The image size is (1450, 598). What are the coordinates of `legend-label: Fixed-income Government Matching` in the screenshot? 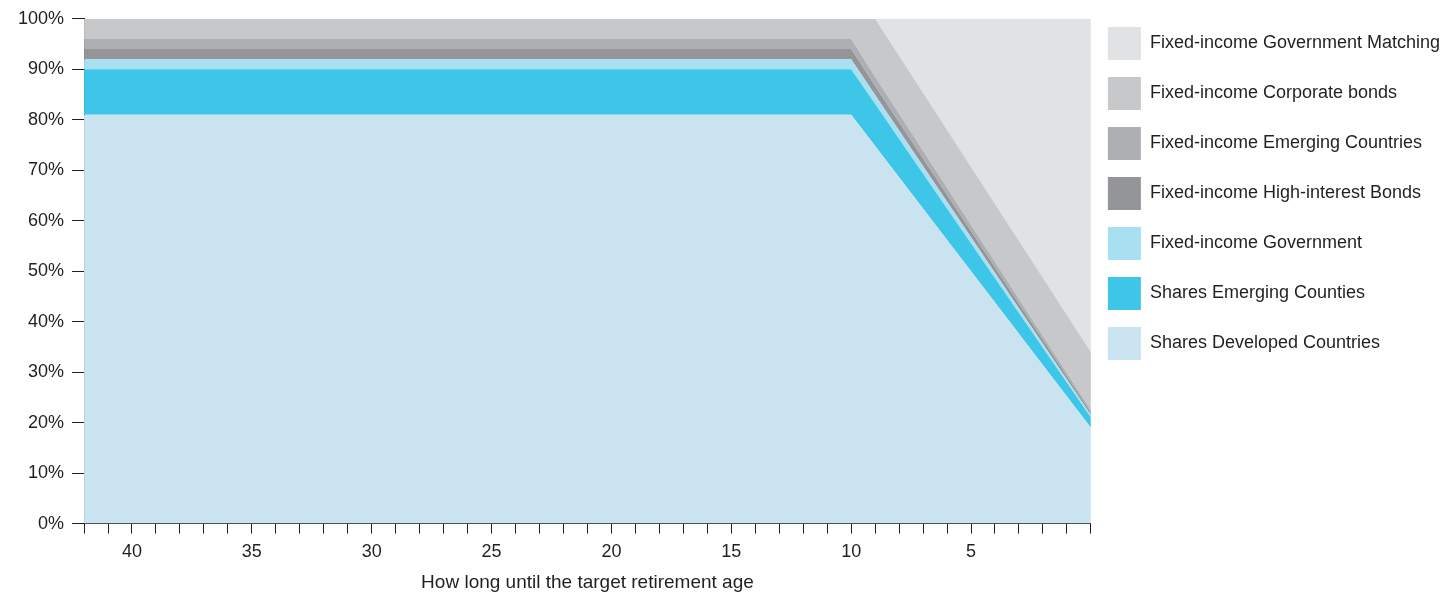 It's located at (1295, 42).